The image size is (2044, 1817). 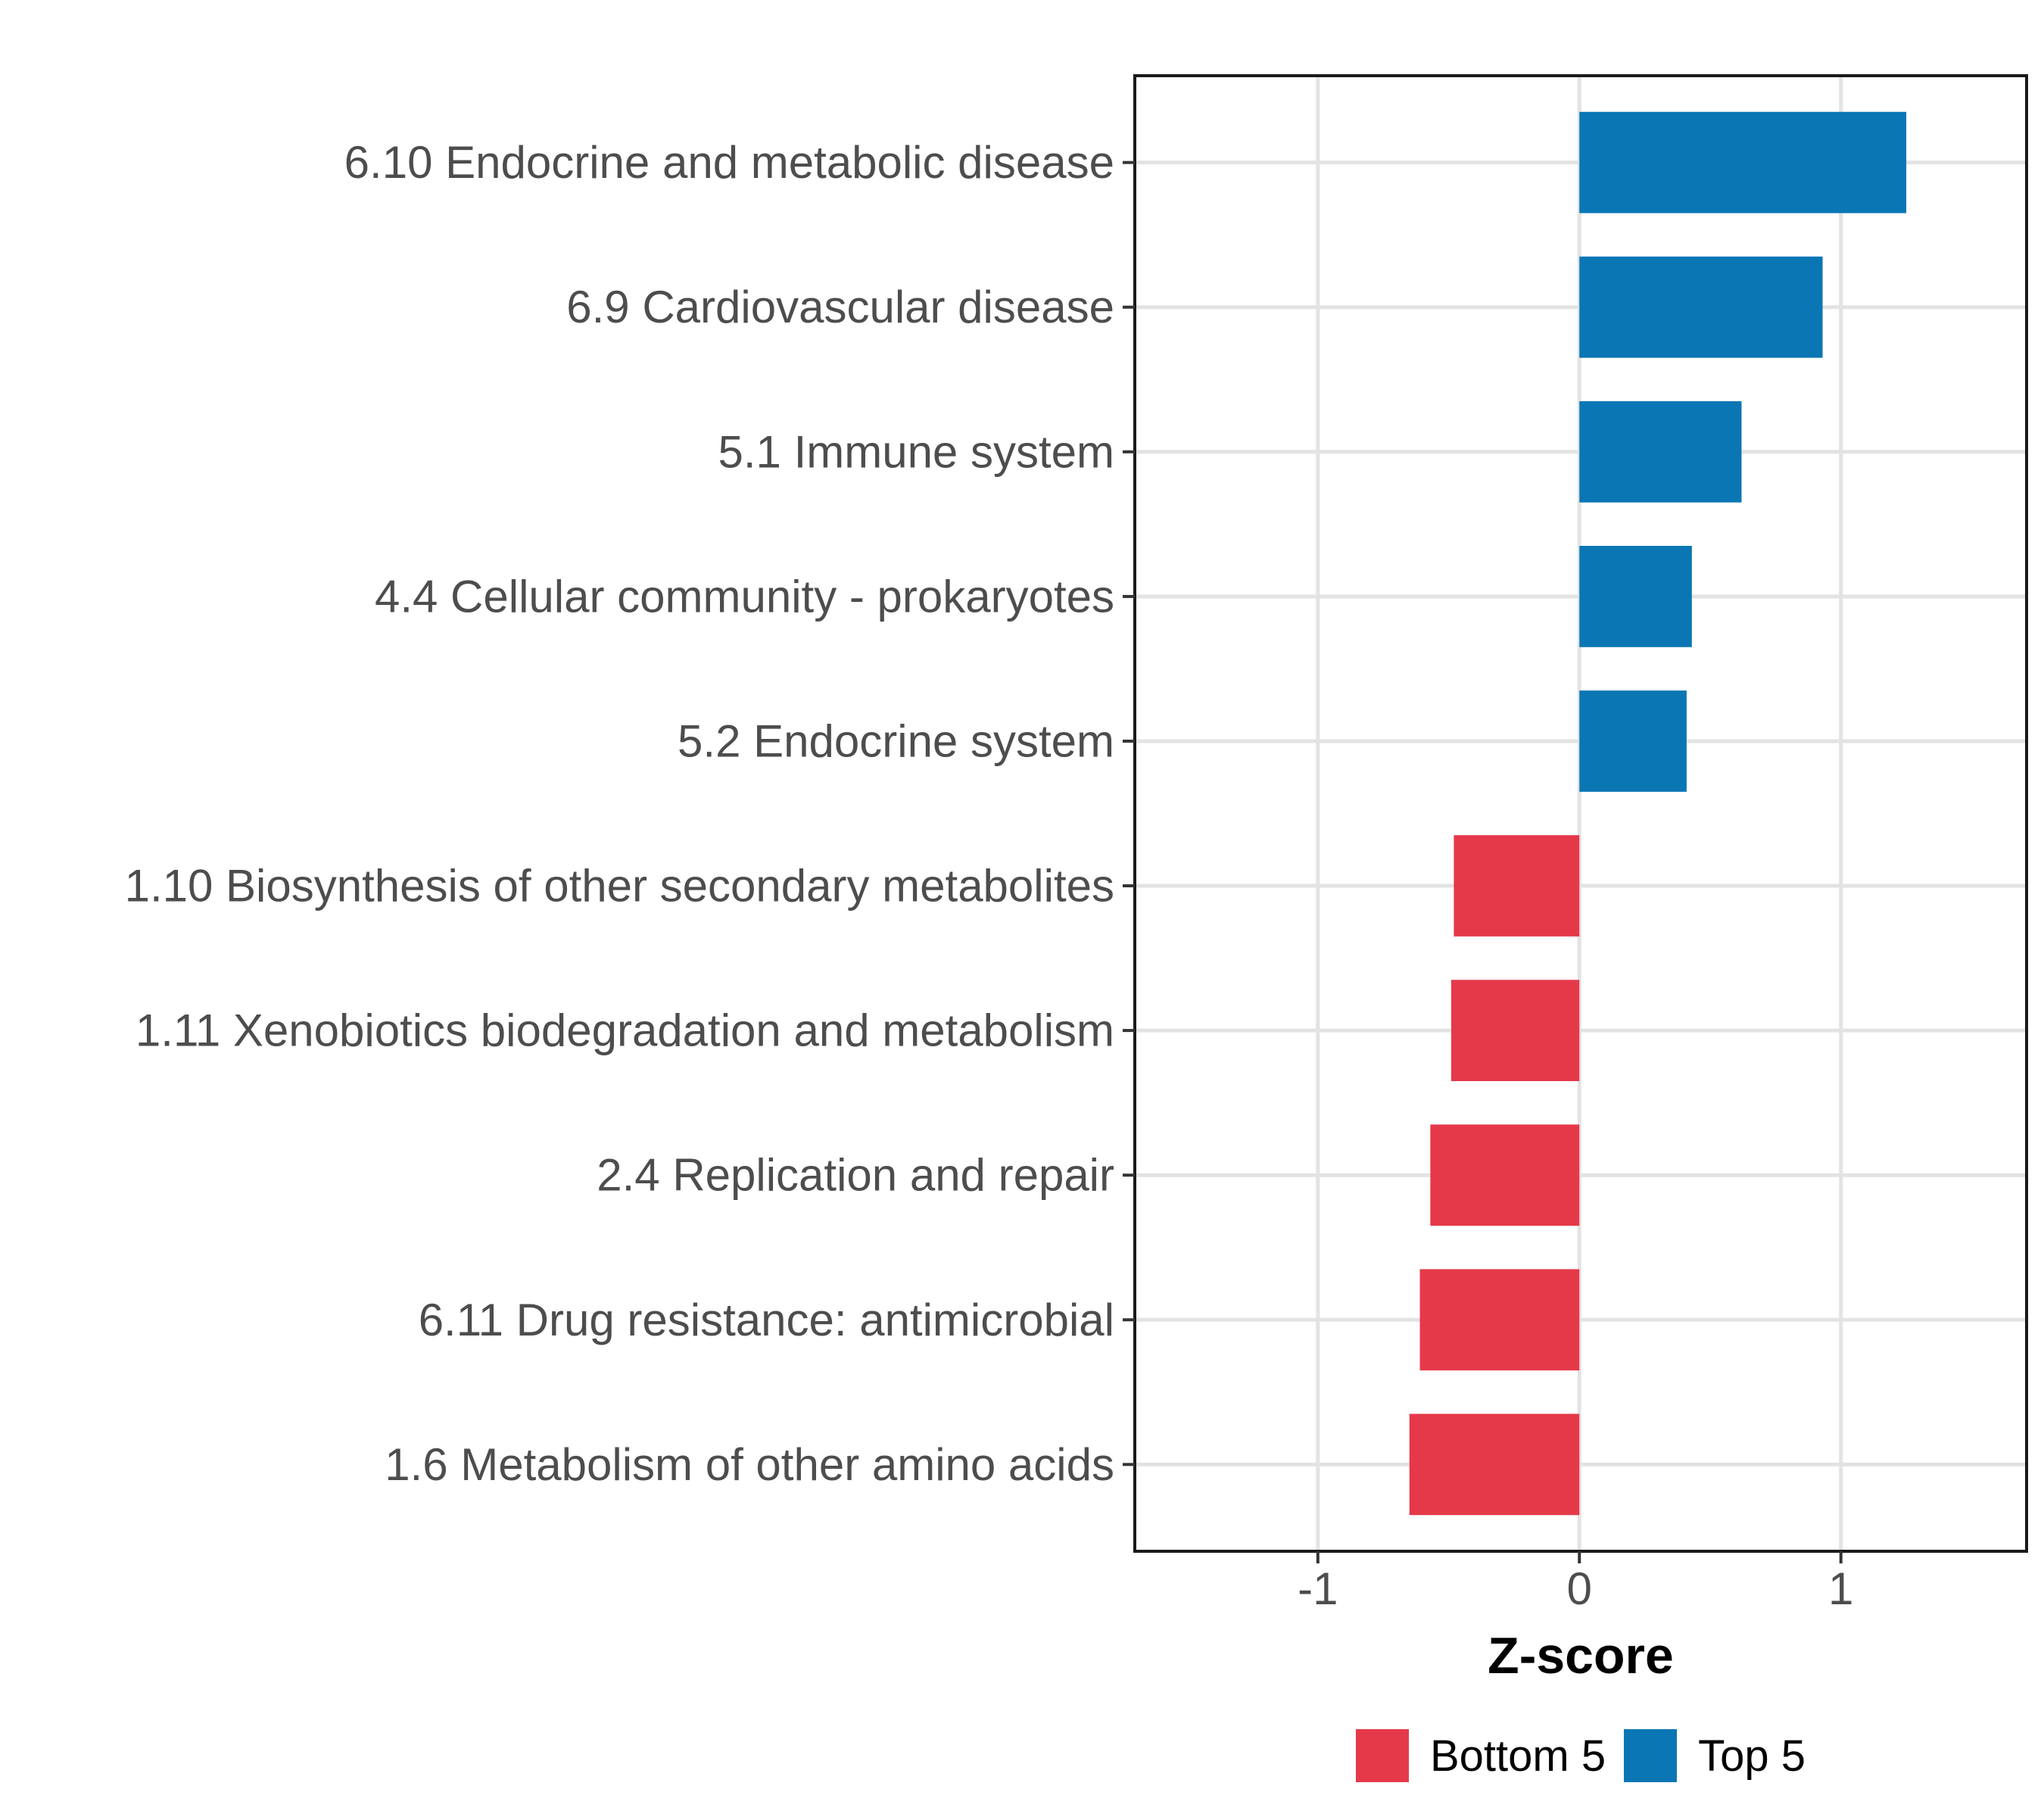 What do you see at coordinates (1318, 1588) in the screenshot?
I see `x-tick-label: -1` at bounding box center [1318, 1588].